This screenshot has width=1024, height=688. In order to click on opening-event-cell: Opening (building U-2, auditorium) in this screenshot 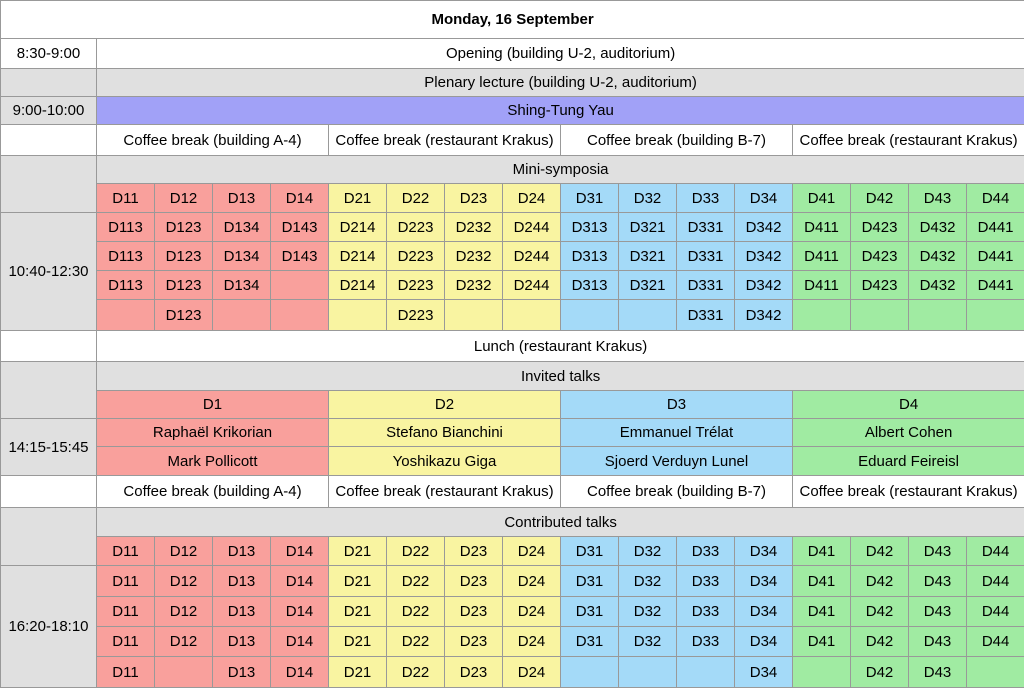, I will do `click(560, 54)`.